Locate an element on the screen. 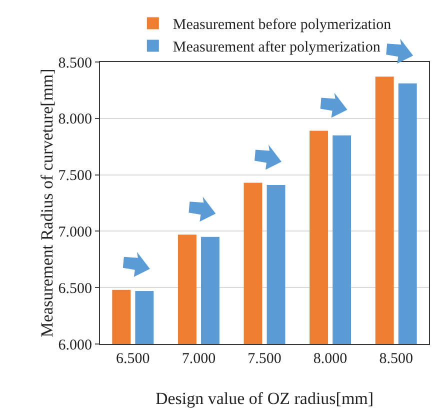 This screenshot has height=408, width=435. x-axis-title: Design value of OZ radius[mm] is located at coordinates (264, 398).